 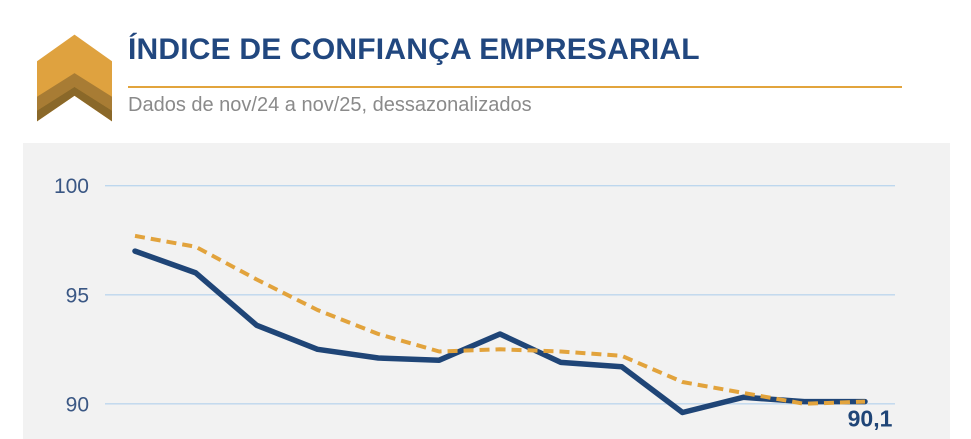 I want to click on gold-divider, so click(x=515, y=87).